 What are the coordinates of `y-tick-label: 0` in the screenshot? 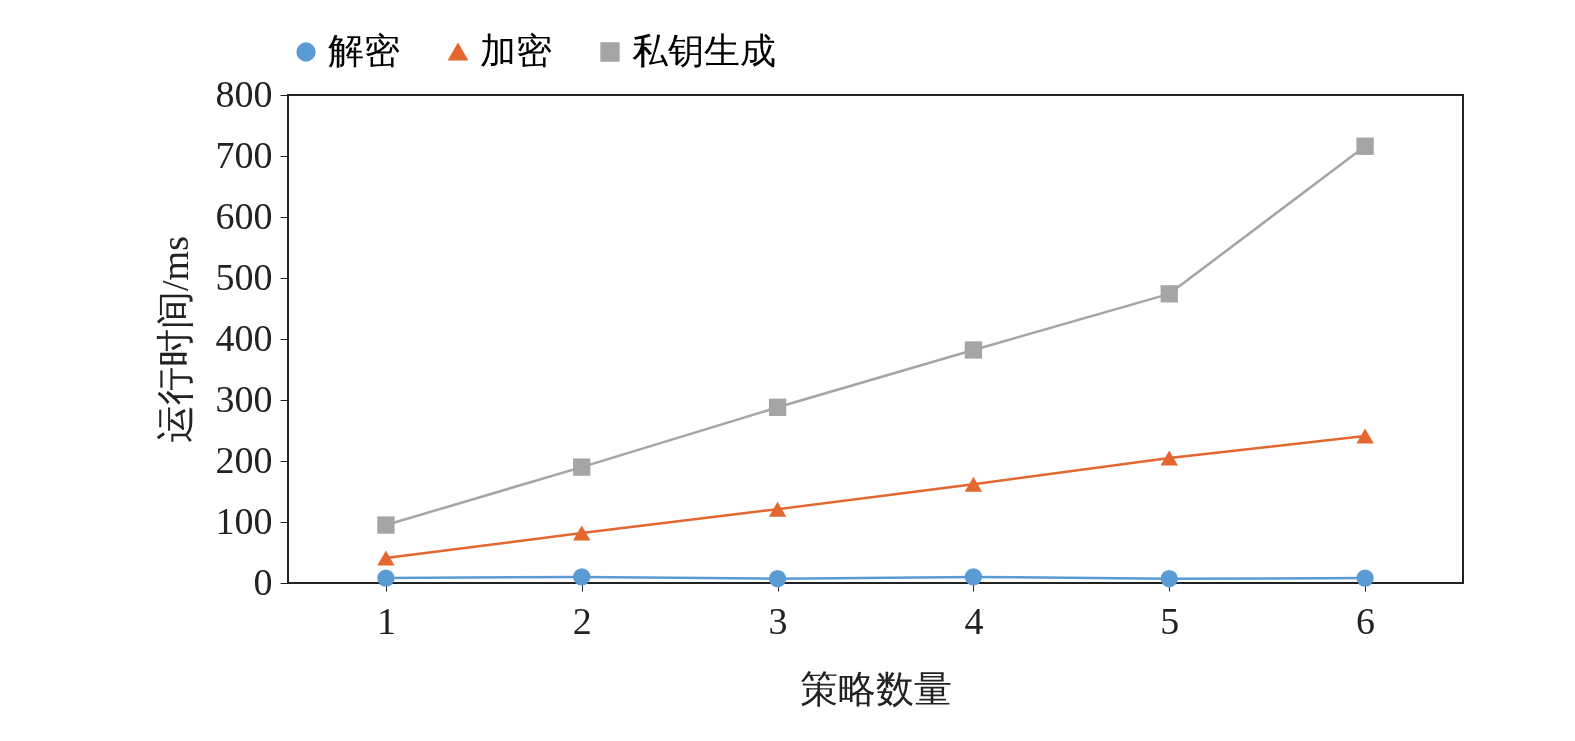 It's located at (263, 581).